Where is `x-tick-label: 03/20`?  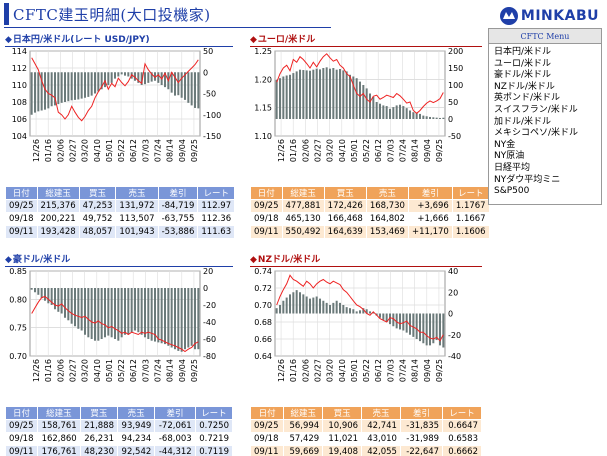 x-tick-label: 03/20 is located at coordinates (330, 150).